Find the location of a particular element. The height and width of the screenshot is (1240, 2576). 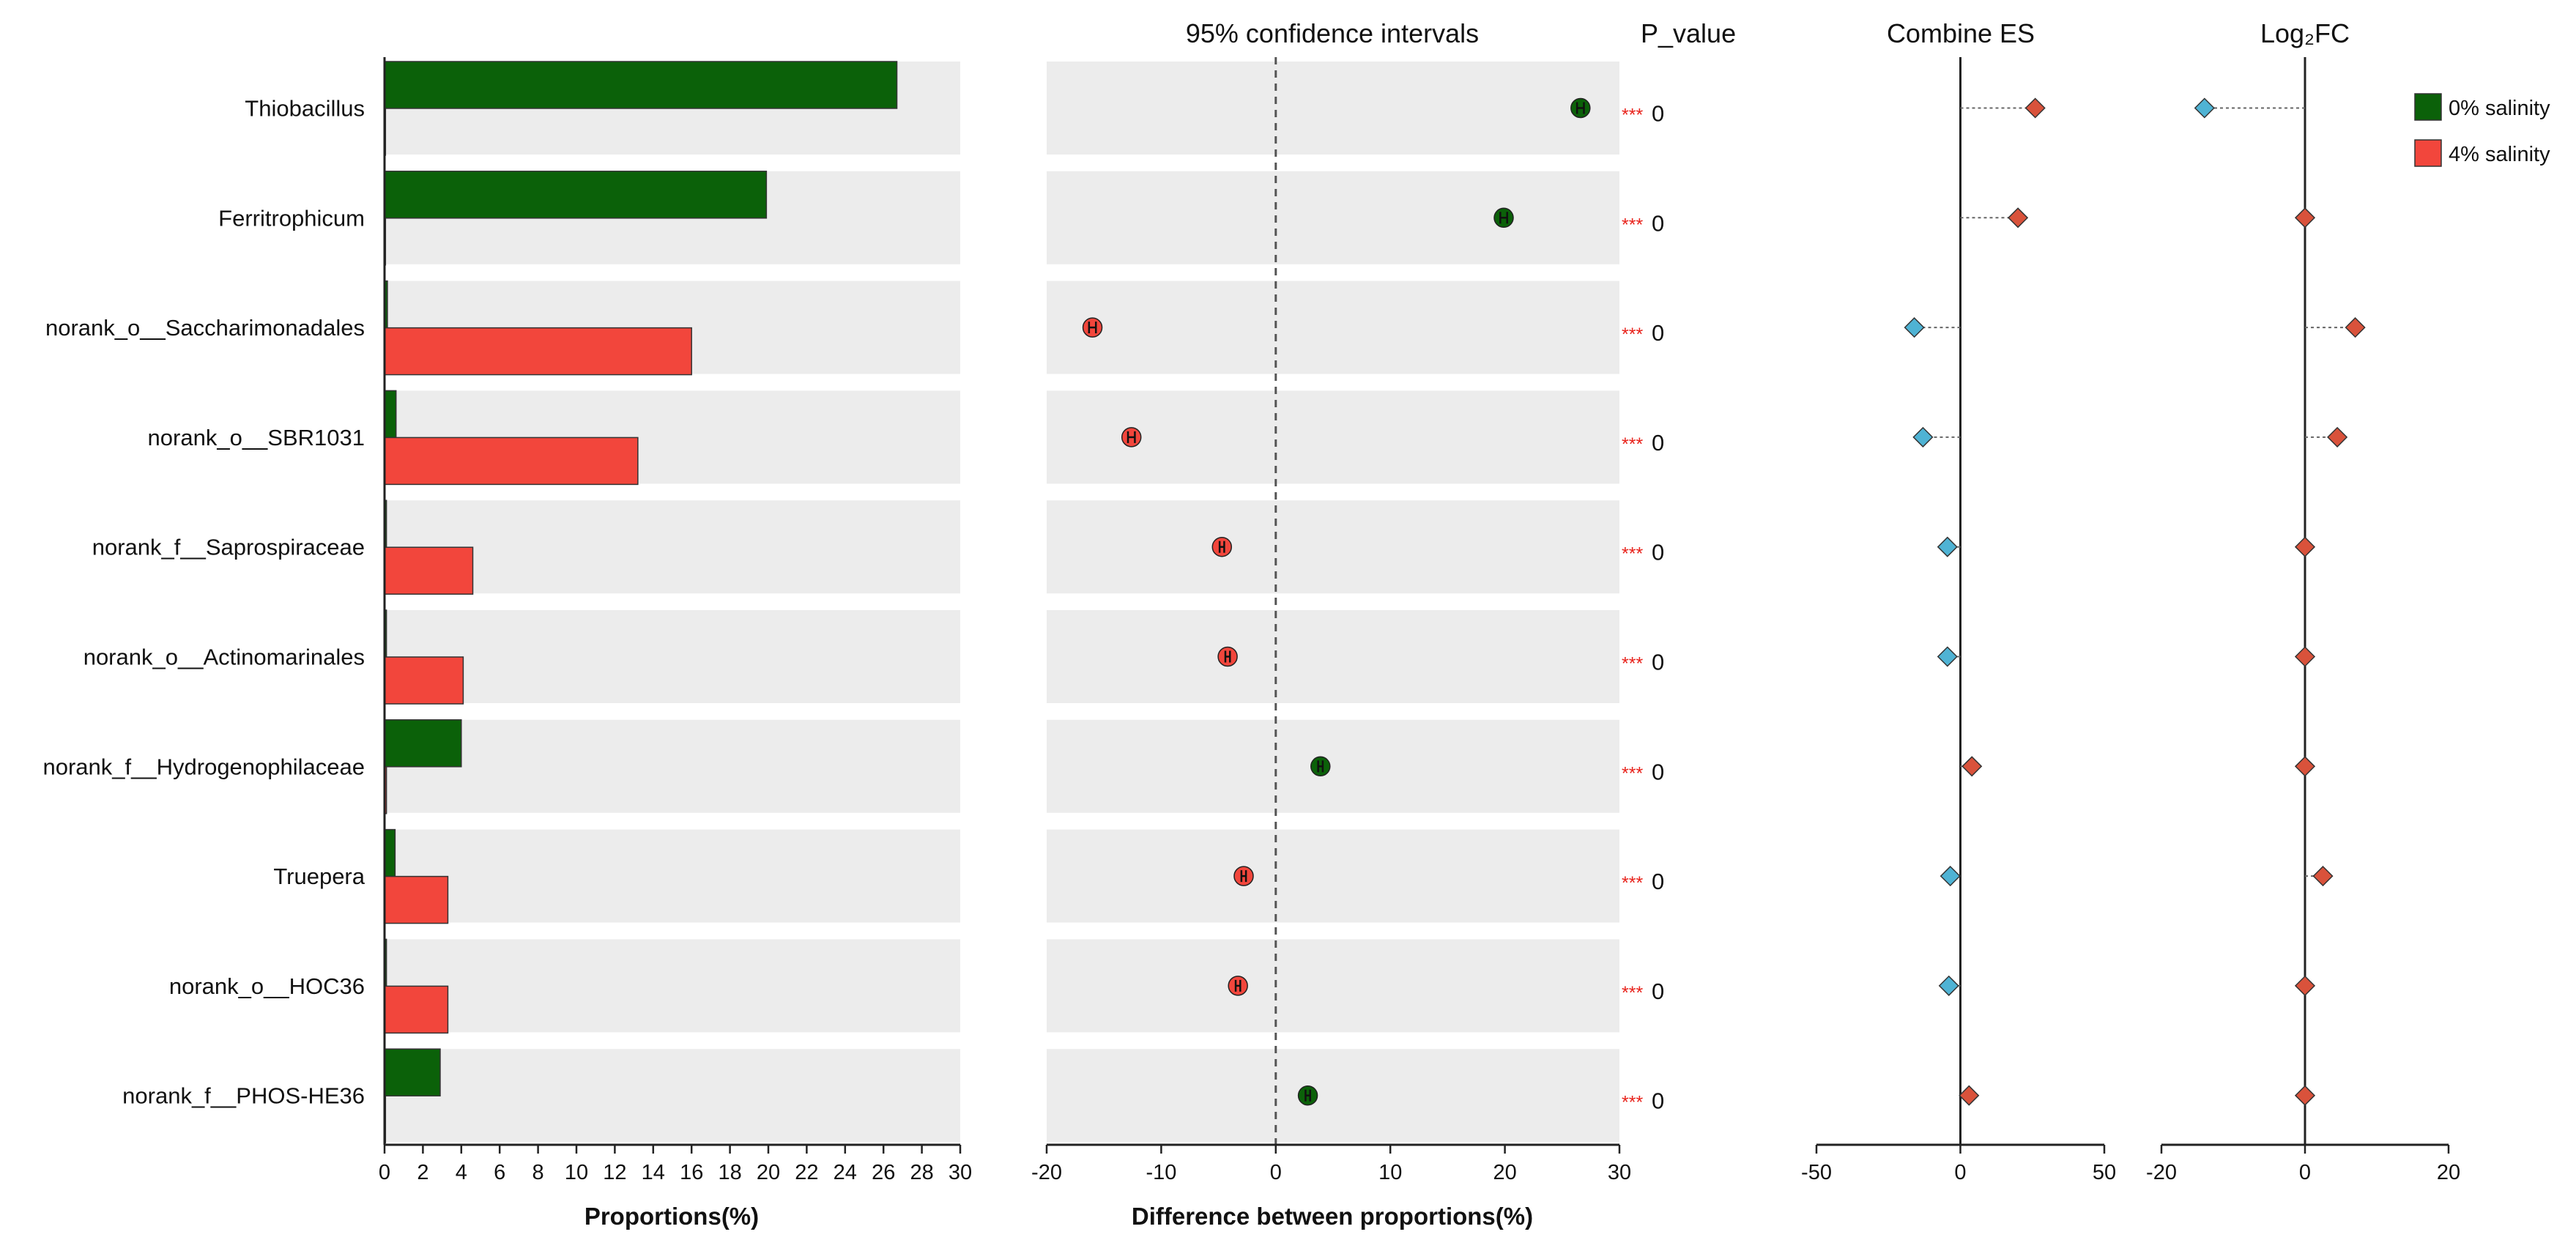

legend-label-0-salinity: 0% salinity is located at coordinates (2499, 108).